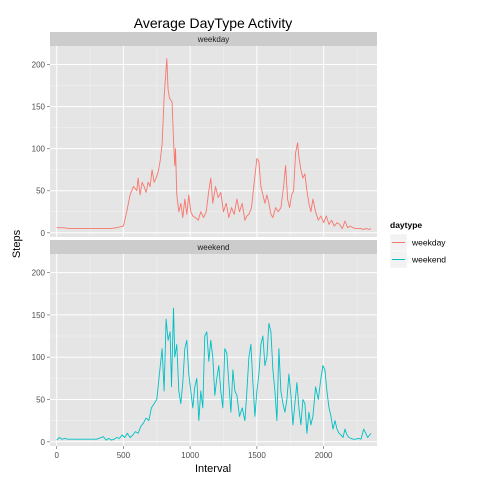 The width and height of the screenshot is (480, 480). Describe the element at coordinates (428, 260) in the screenshot. I see `legend-label: weekend` at that location.